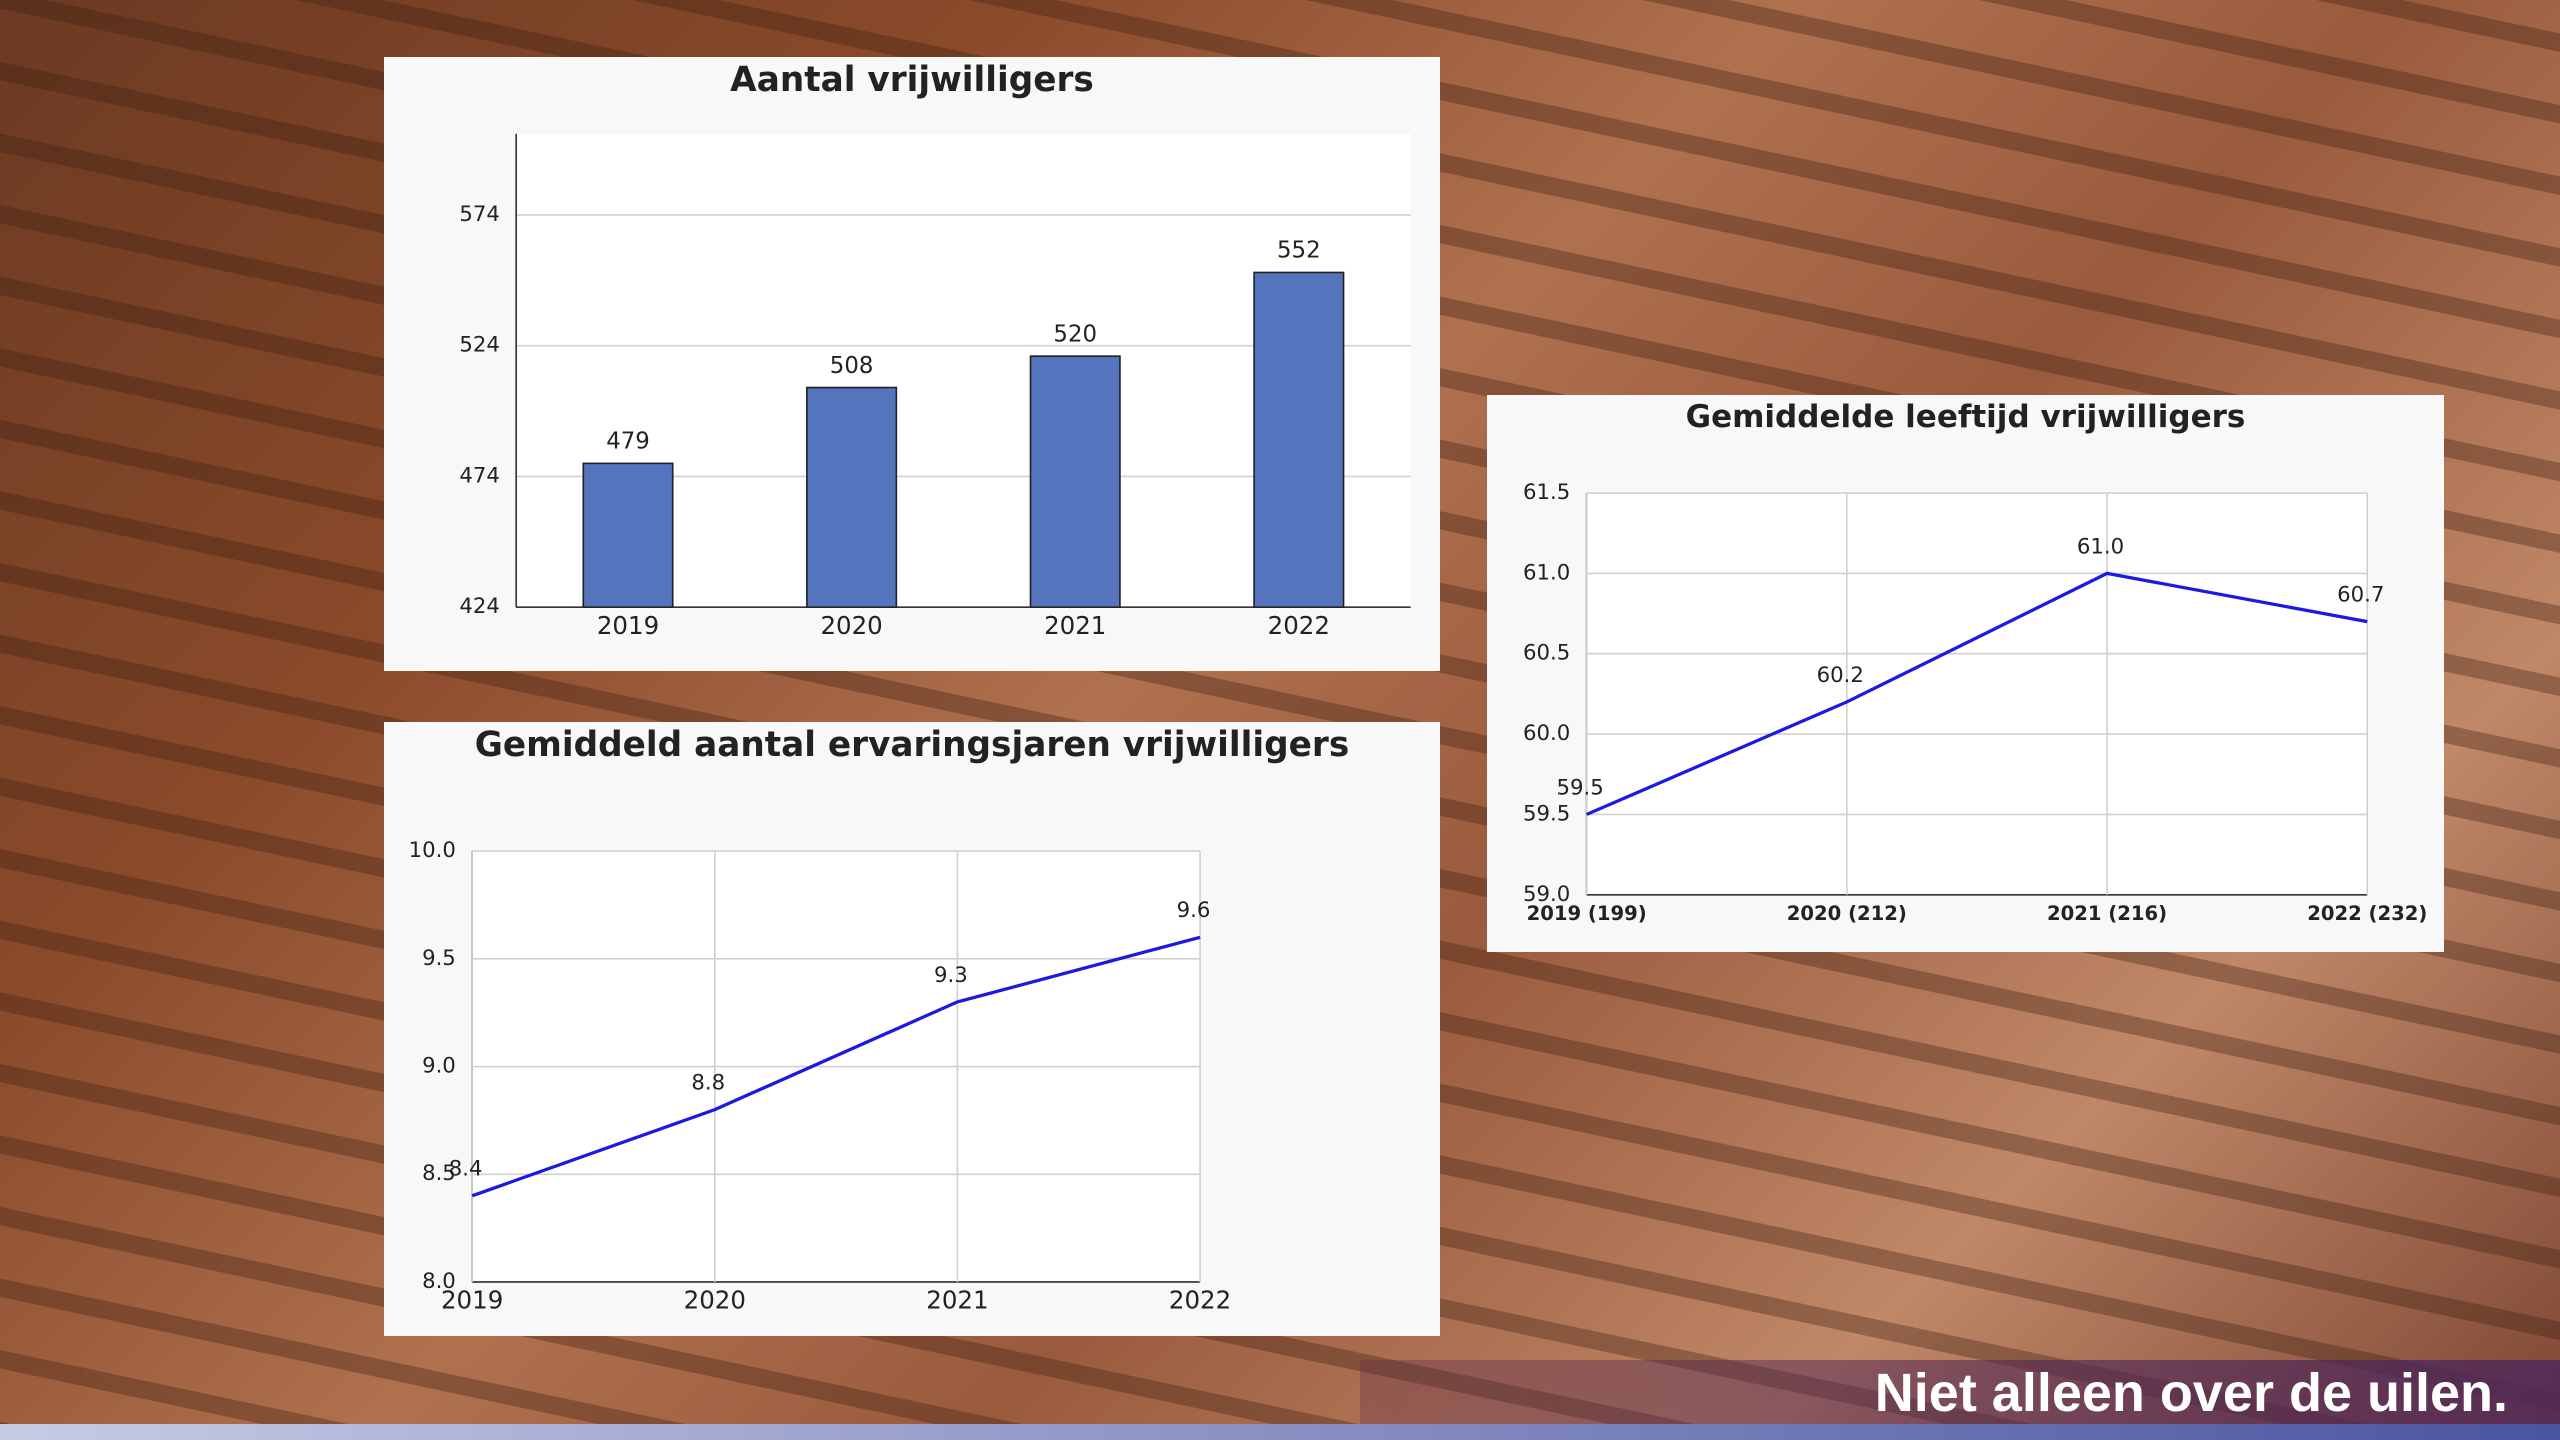 Image resolution: width=2560 pixels, height=1440 pixels. I want to click on value-label: 8.8, so click(708, 1083).